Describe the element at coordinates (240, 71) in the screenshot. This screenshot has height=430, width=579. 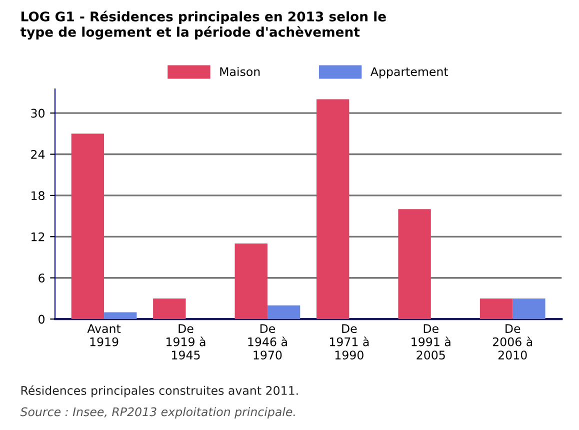
I see `legend-label: Maison` at that location.